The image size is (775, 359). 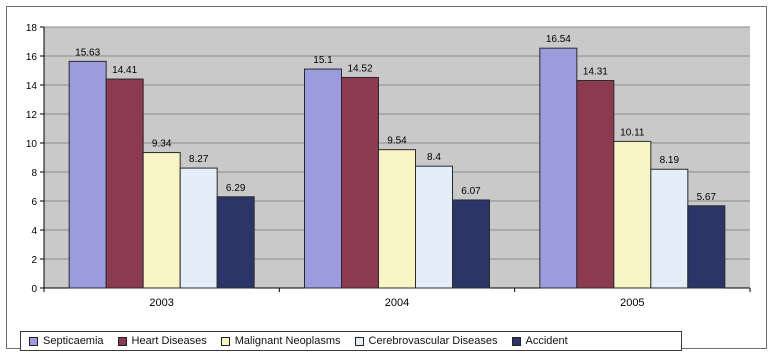 I want to click on y-tick-label: 2, so click(x=34, y=260).